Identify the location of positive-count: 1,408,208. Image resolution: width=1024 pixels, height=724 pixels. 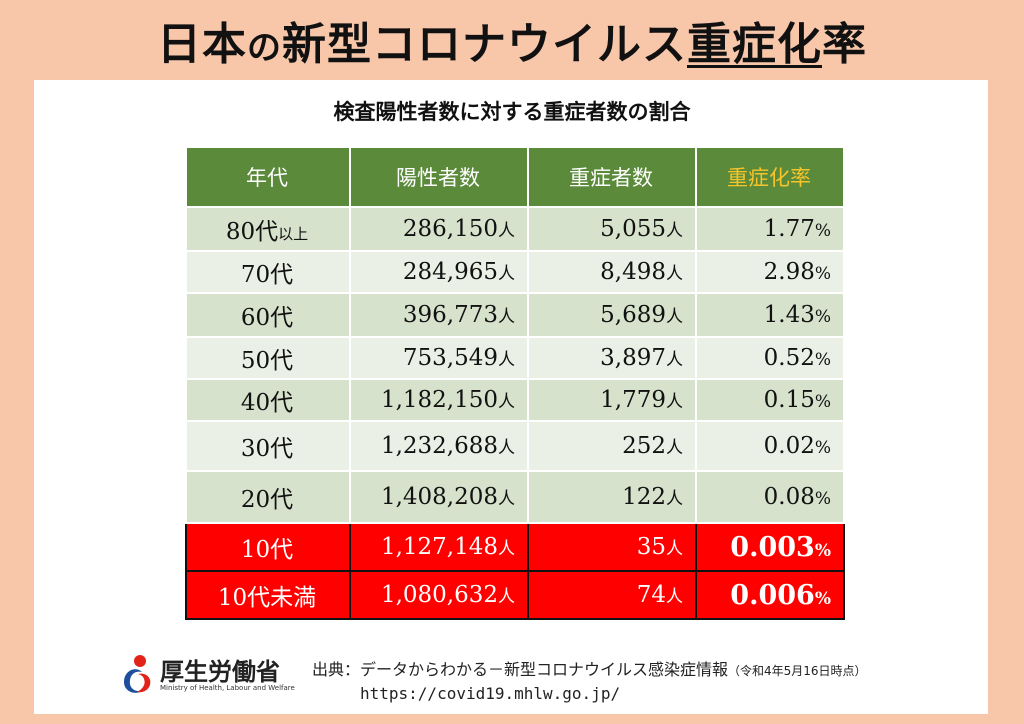
(439, 497).